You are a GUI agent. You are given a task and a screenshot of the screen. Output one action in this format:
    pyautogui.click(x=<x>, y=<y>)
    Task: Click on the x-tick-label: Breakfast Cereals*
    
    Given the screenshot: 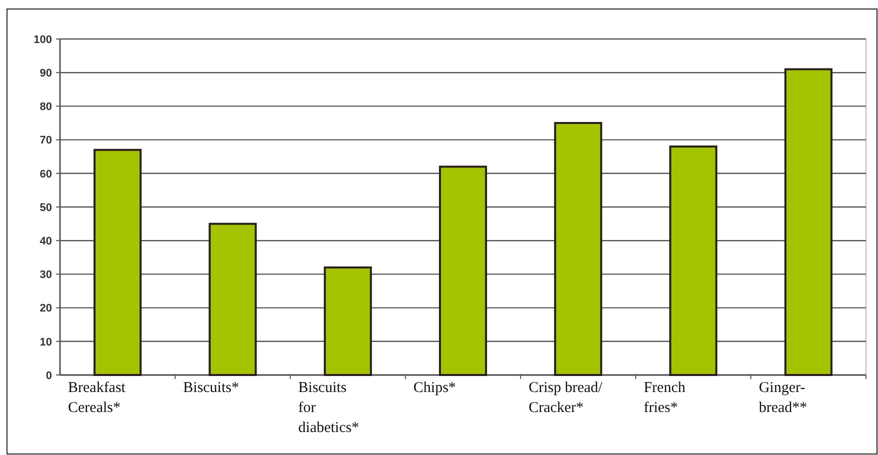 What is the action you would take?
    pyautogui.click(x=97, y=398)
    